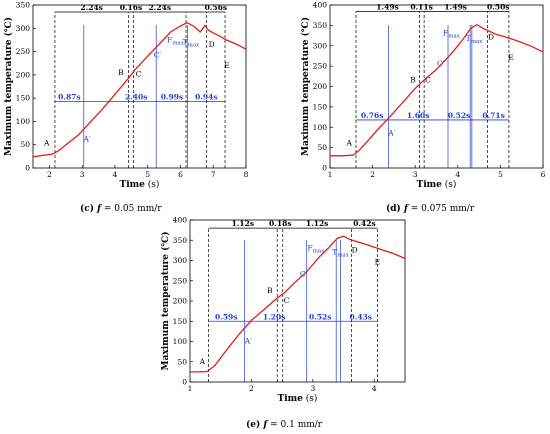 The image size is (550, 434). I want to click on point-label: E, so click(226, 65).